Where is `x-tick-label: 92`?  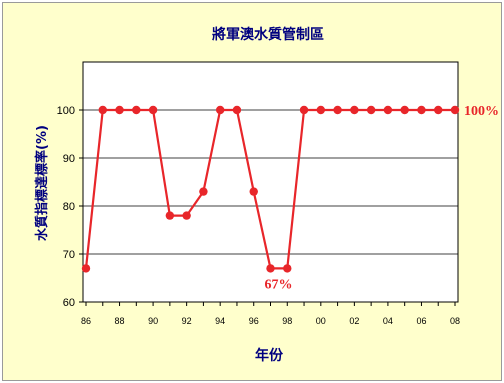 x-tick-label: 92 is located at coordinates (187, 321).